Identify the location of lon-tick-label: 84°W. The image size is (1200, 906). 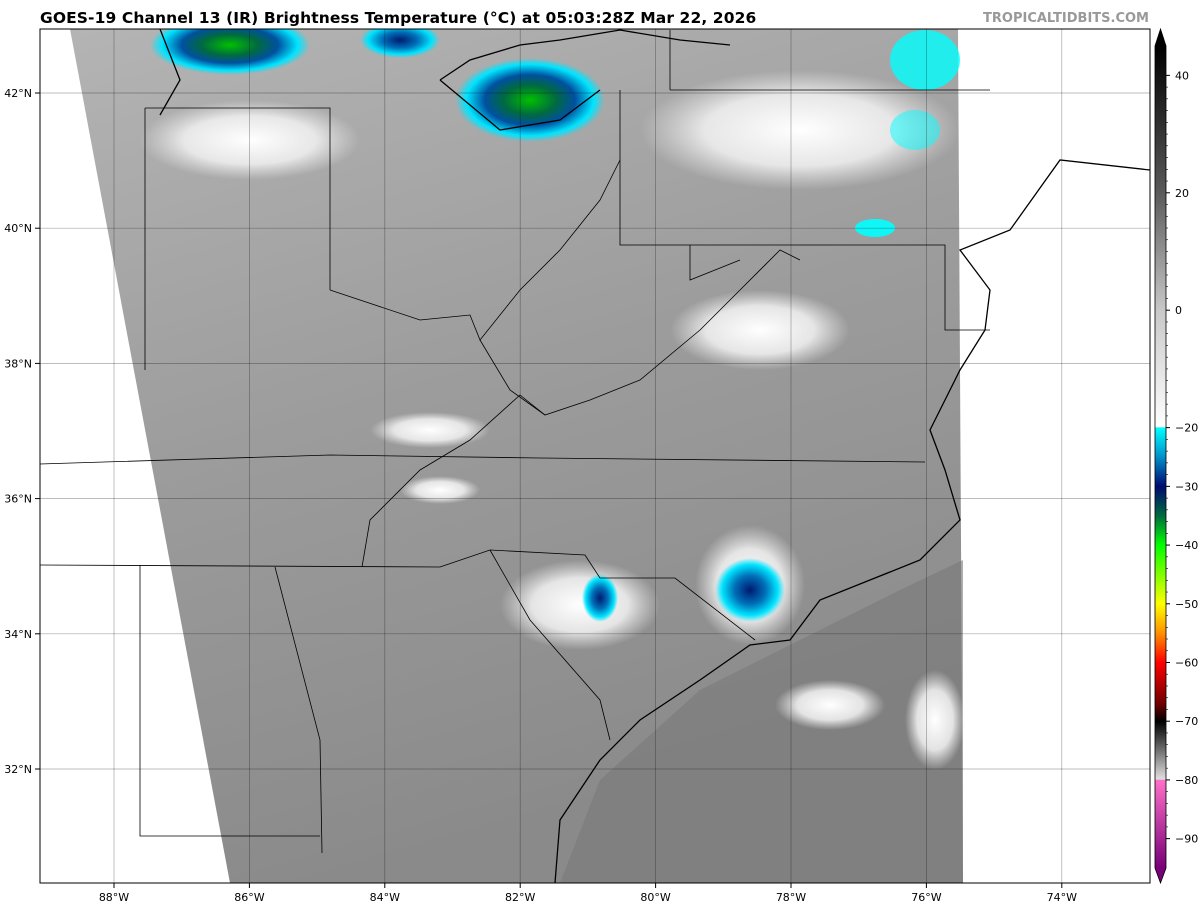
(385, 897).